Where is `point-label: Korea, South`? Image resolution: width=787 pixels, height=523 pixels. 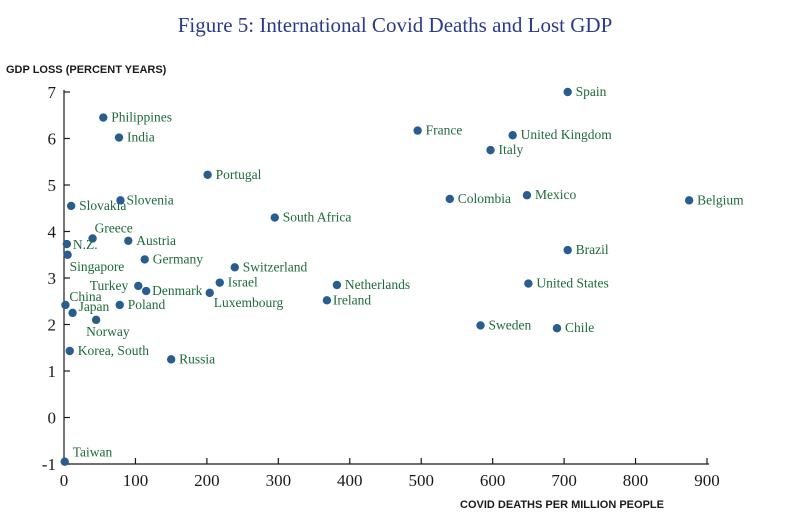 point-label: Korea, South is located at coordinates (113, 350).